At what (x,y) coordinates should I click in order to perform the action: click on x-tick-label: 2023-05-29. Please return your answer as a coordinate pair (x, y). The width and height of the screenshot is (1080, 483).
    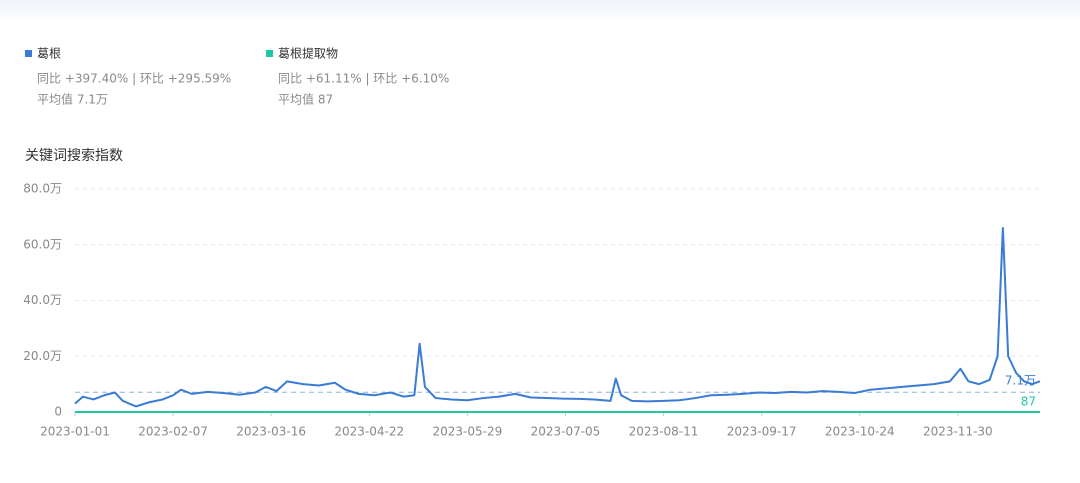
    Looking at the image, I should click on (467, 432).